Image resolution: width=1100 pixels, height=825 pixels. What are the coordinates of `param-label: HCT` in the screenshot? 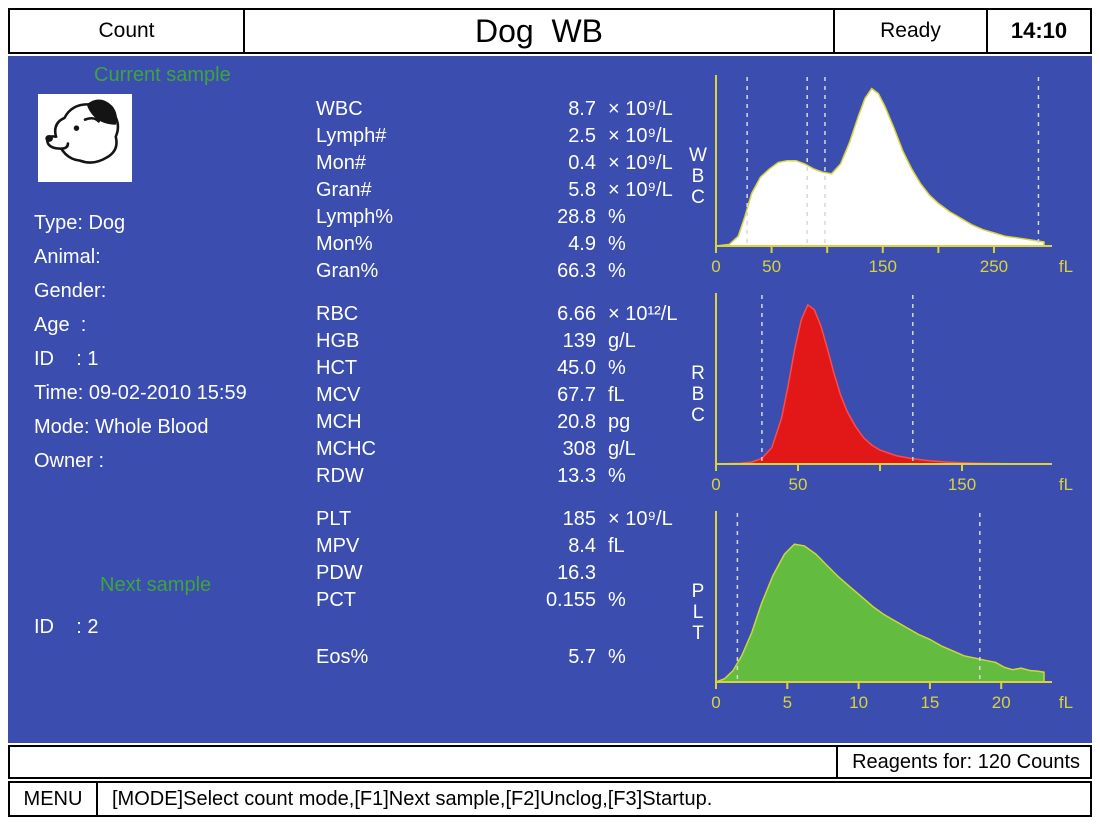 It's located at (337, 368).